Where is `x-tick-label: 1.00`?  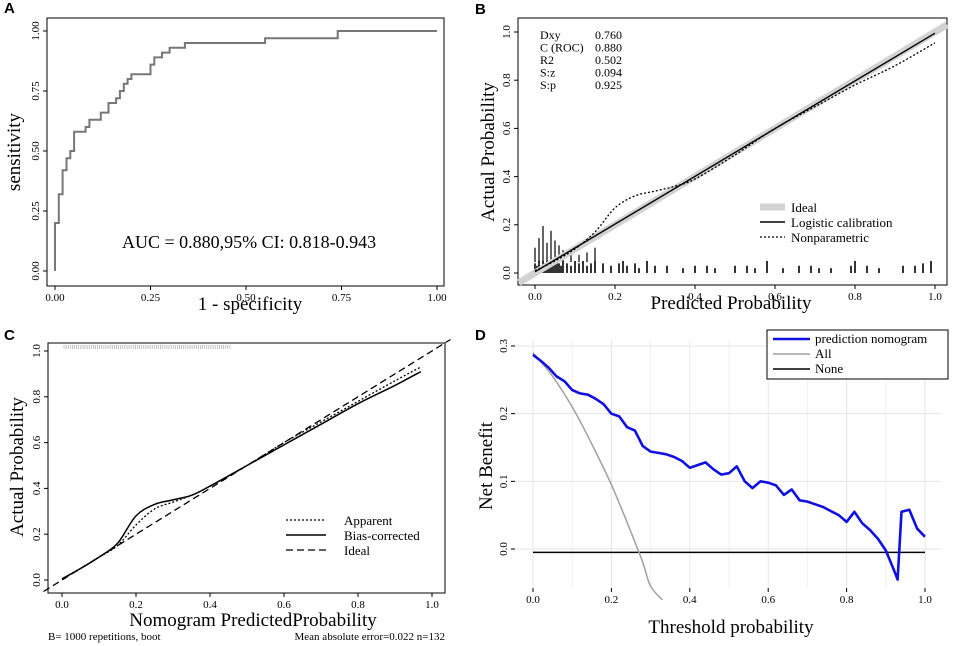 x-tick-label: 1.00 is located at coordinates (437, 298).